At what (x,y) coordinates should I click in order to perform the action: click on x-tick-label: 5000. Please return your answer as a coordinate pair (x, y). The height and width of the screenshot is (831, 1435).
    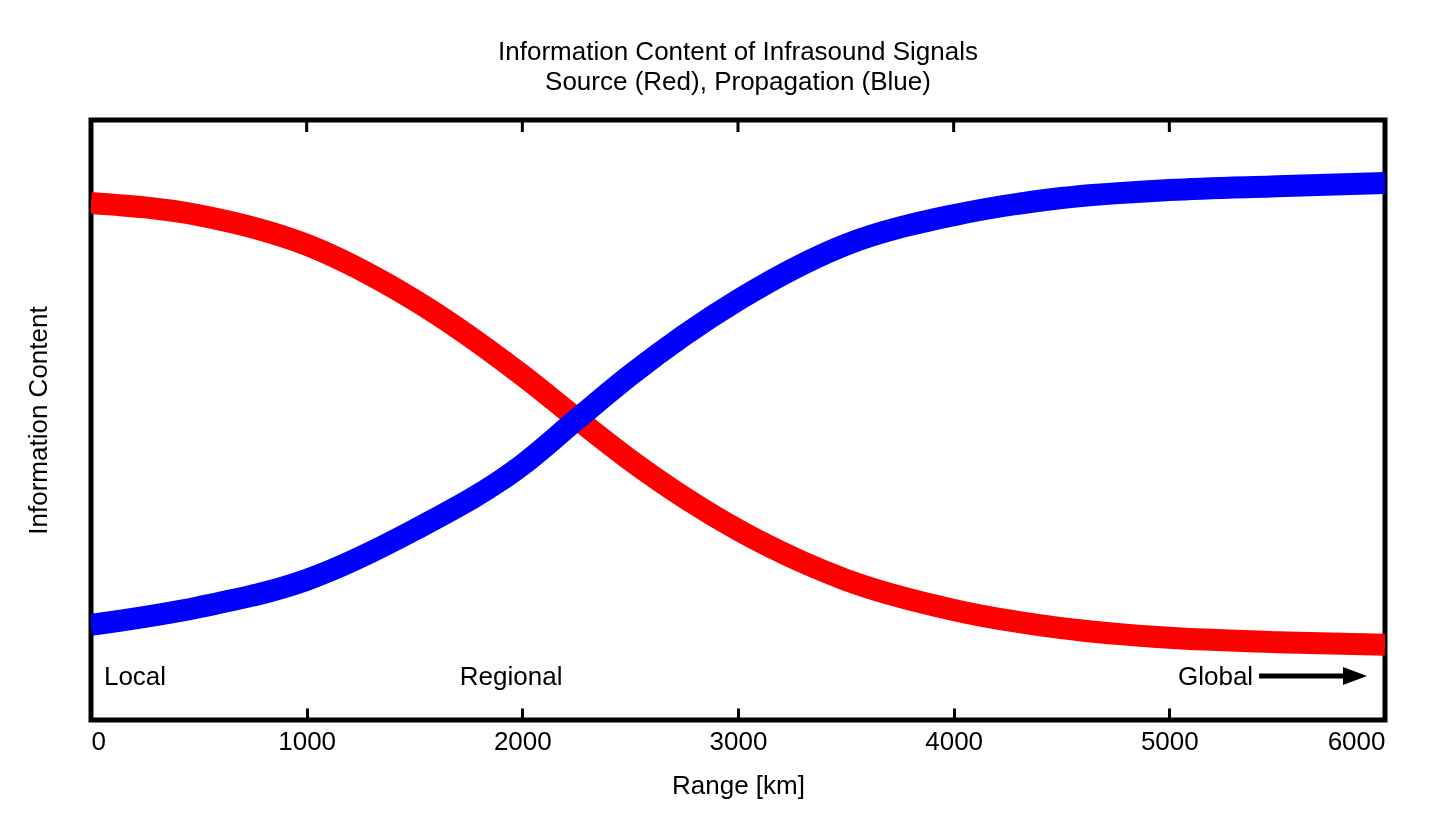
    Looking at the image, I should click on (1169, 740).